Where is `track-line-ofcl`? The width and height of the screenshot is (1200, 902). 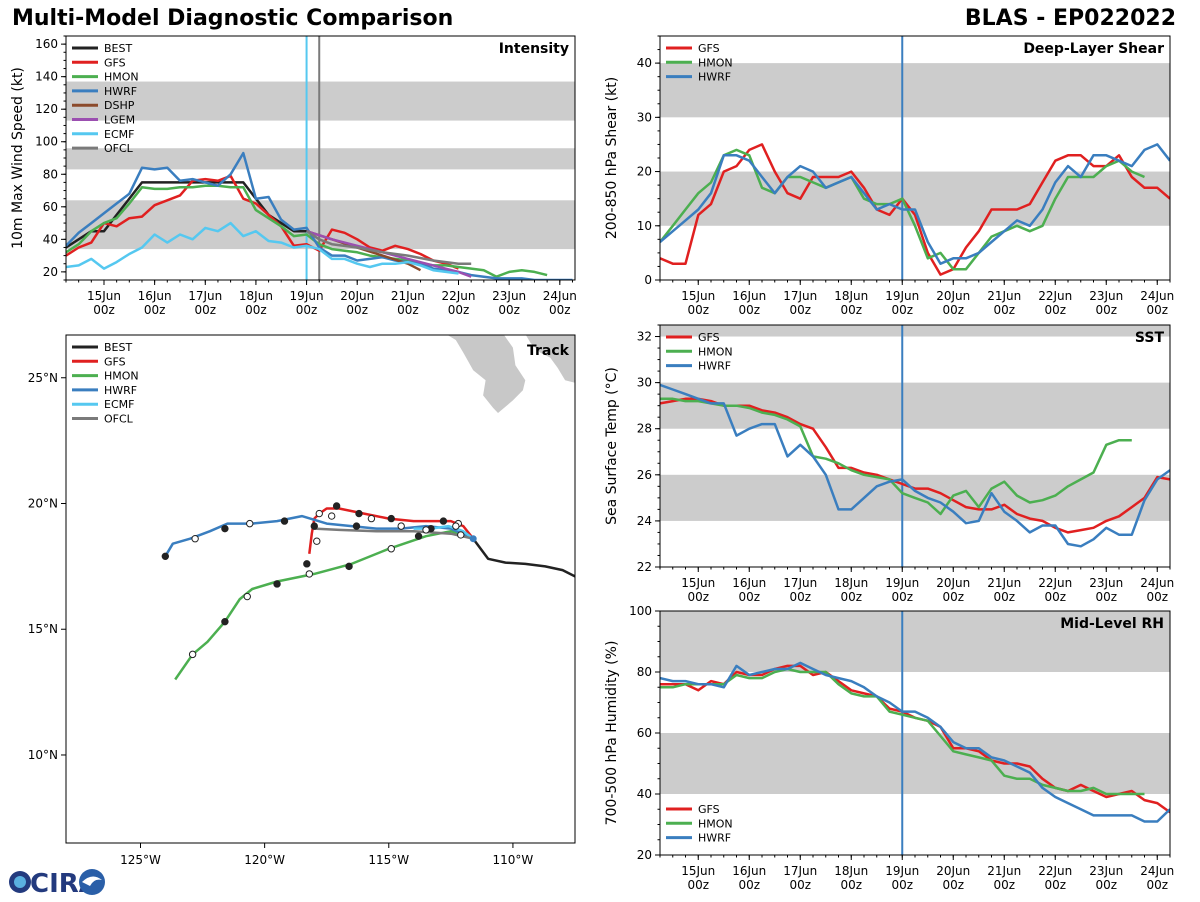
track-line-ofcl is located at coordinates (394, 533).